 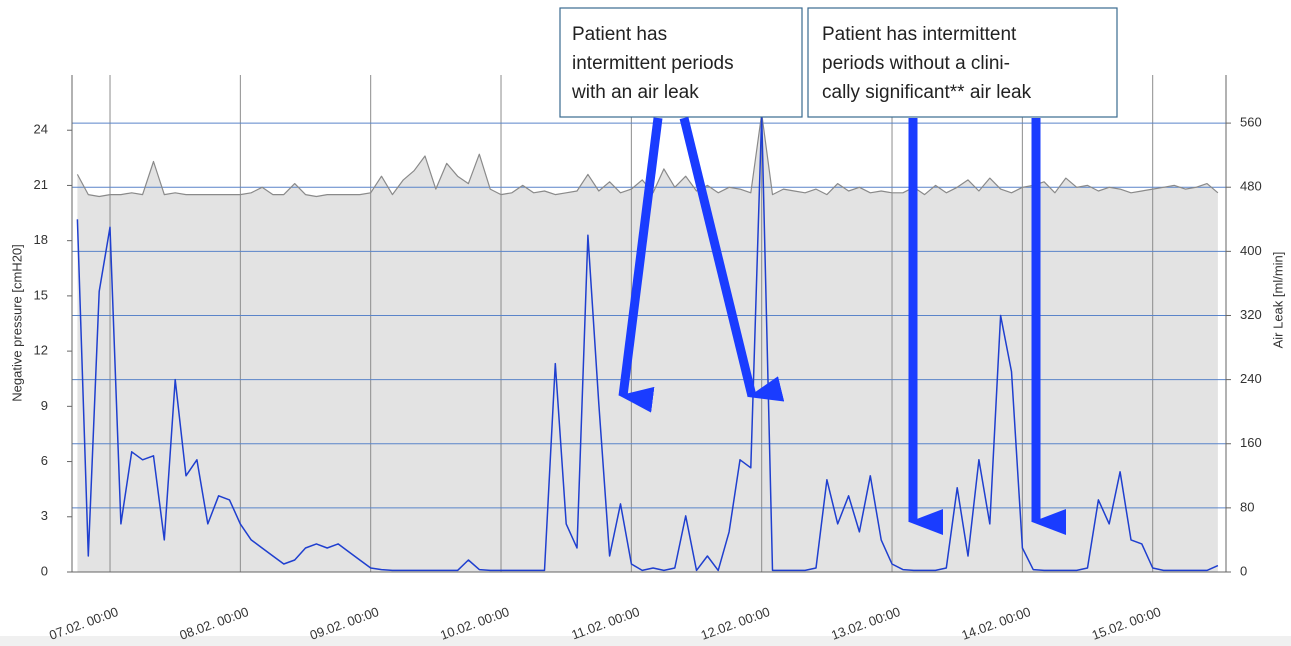 I want to click on annotation-text: with an air leak, so click(x=635, y=92).